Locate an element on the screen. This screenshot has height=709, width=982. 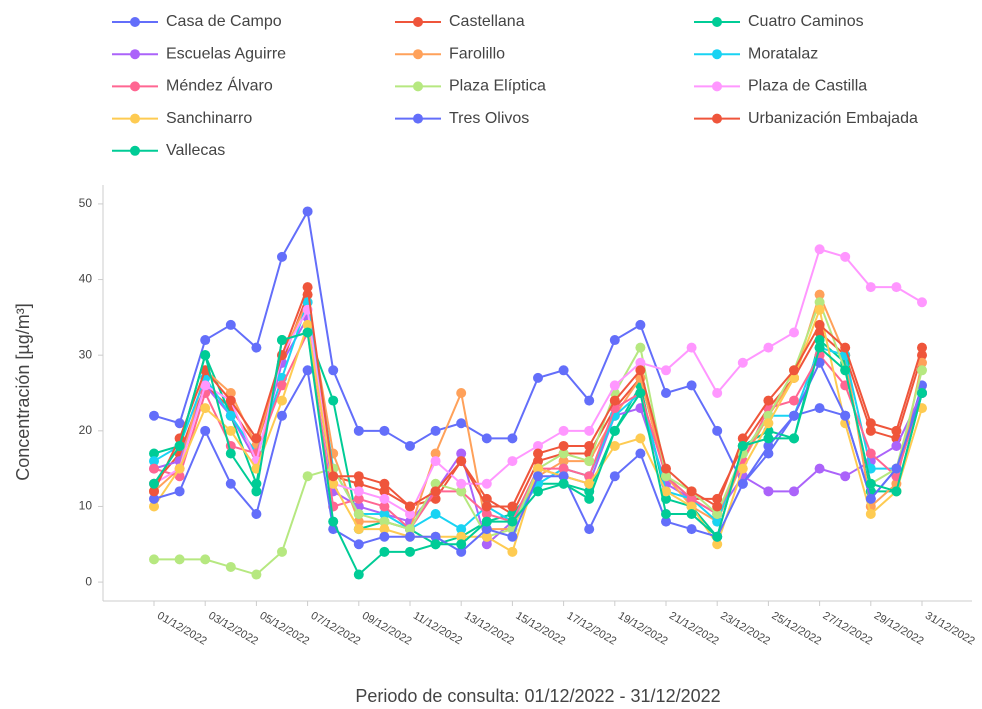
y-tick-label: 40 is located at coordinates (86, 279).